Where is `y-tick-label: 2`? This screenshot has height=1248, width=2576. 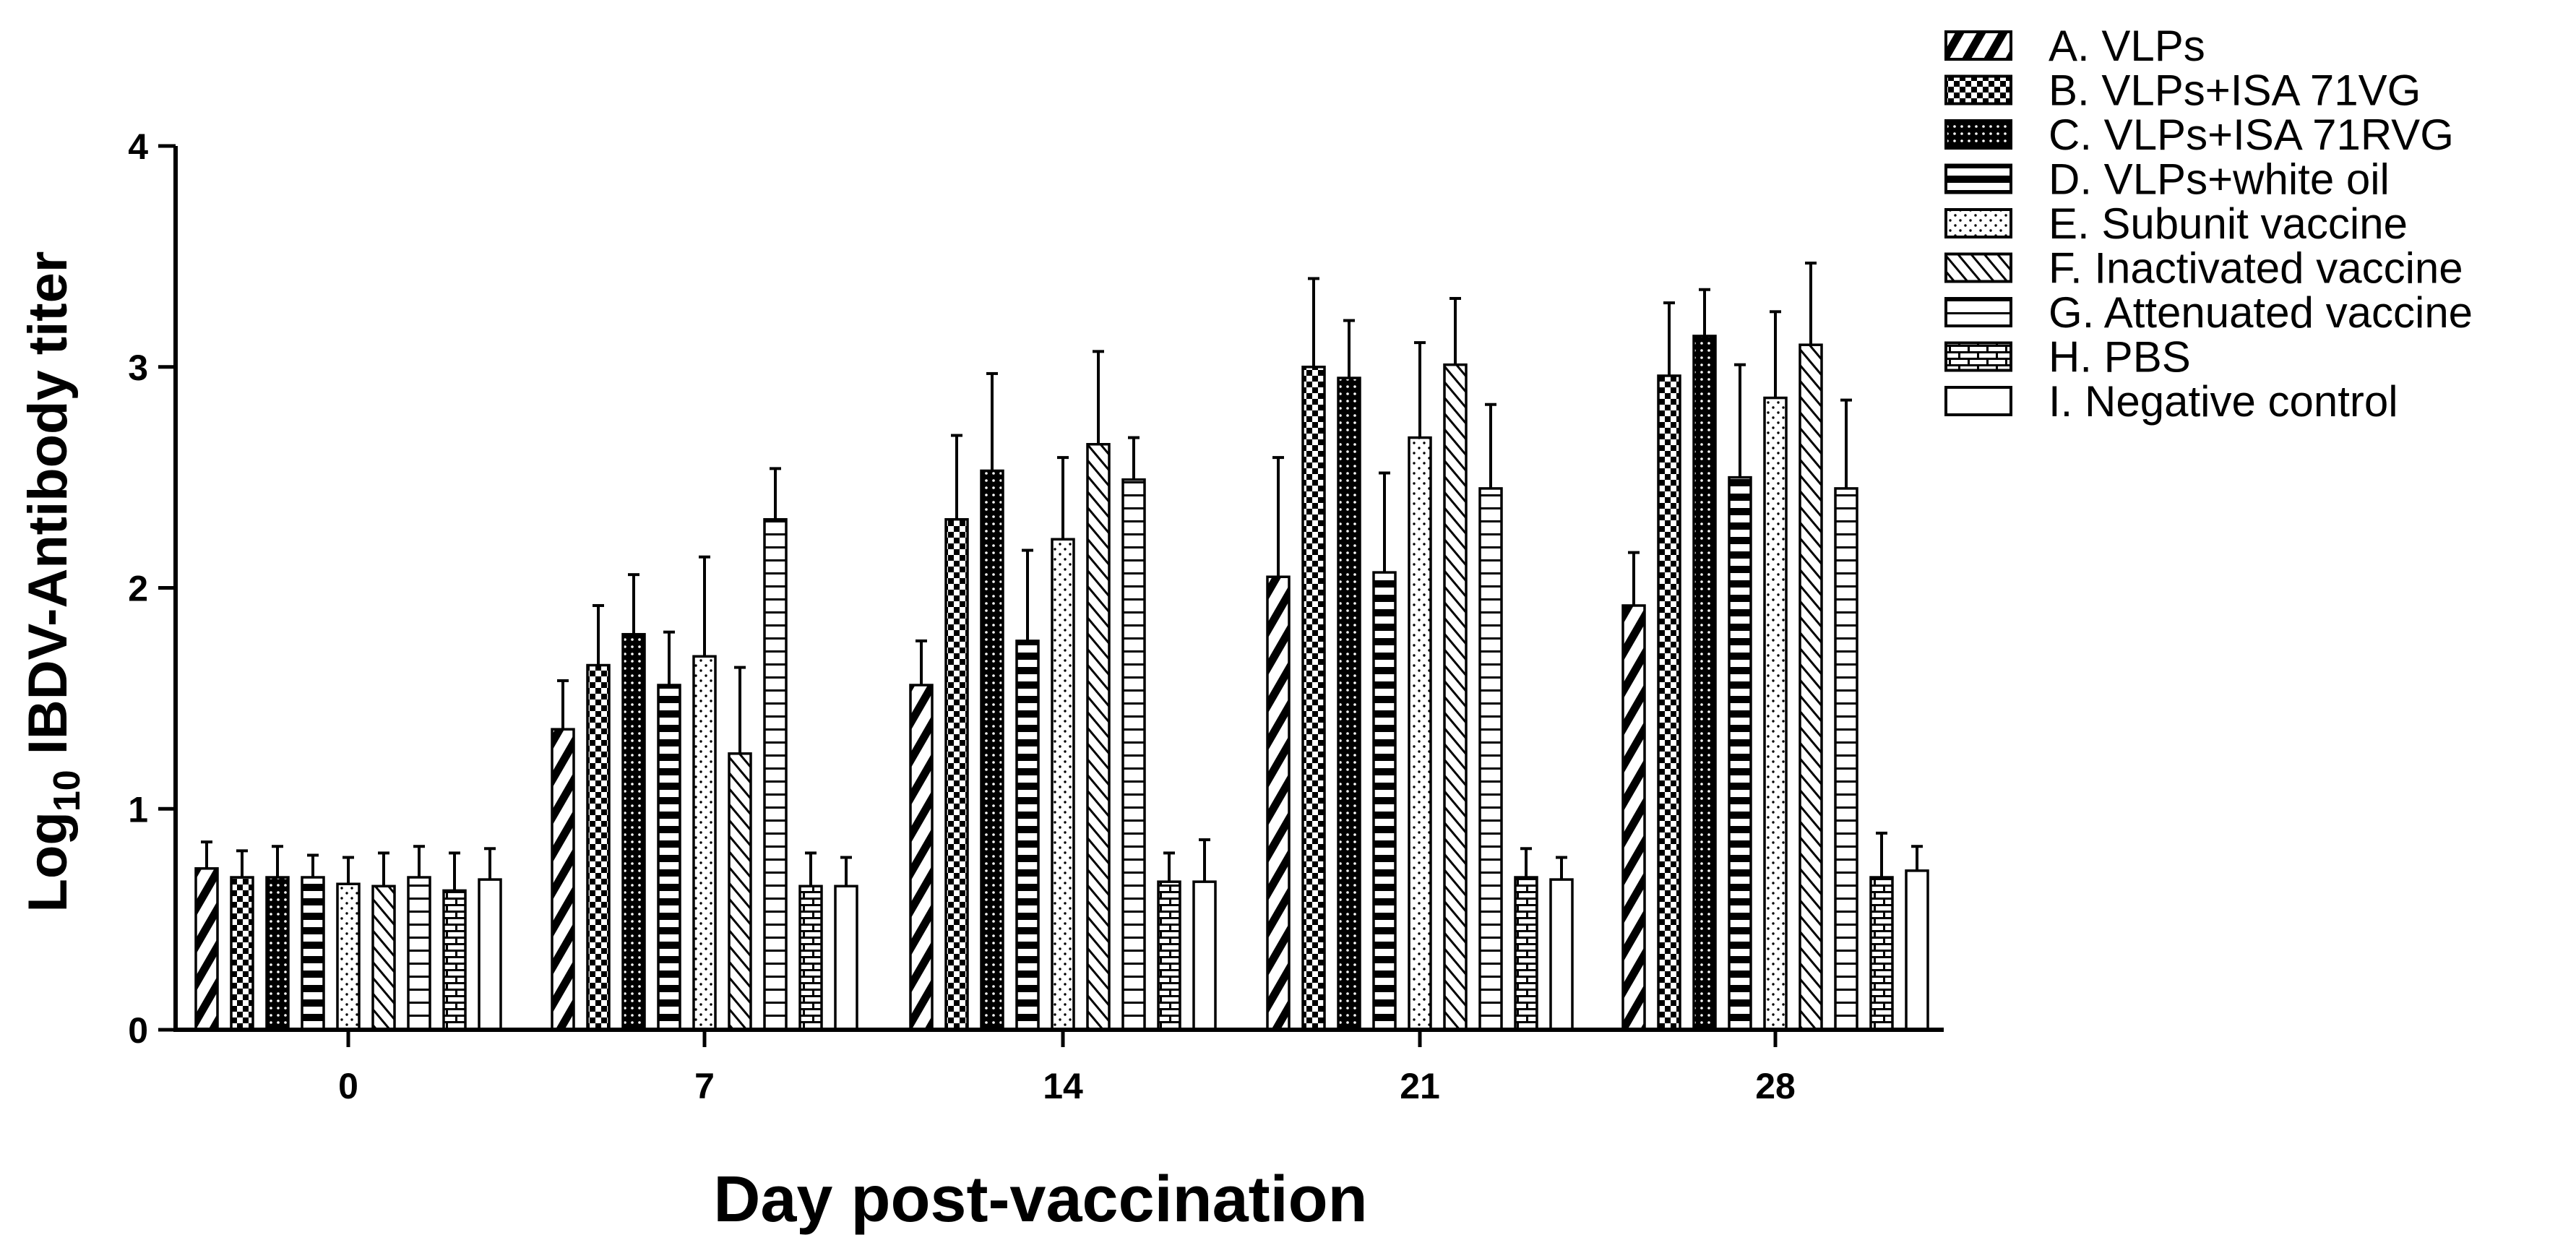 y-tick-label: 2 is located at coordinates (138, 589).